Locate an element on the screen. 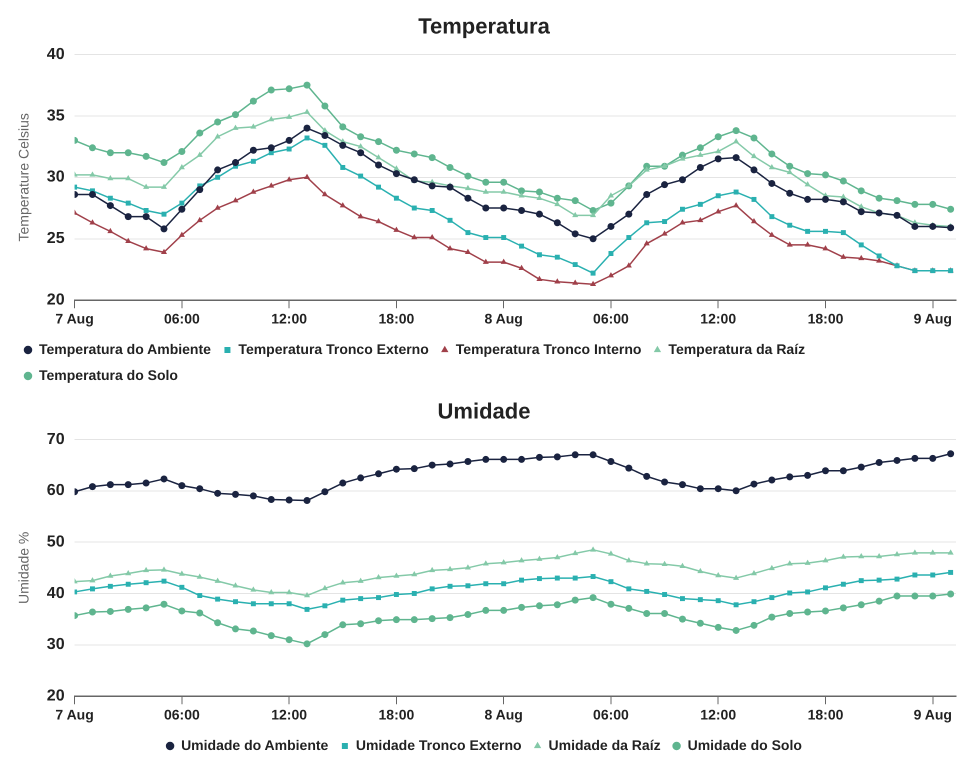 Image resolution: width=970 pixels, height=763 pixels. legend-label: Temperatura Tronco Externo is located at coordinates (333, 348).